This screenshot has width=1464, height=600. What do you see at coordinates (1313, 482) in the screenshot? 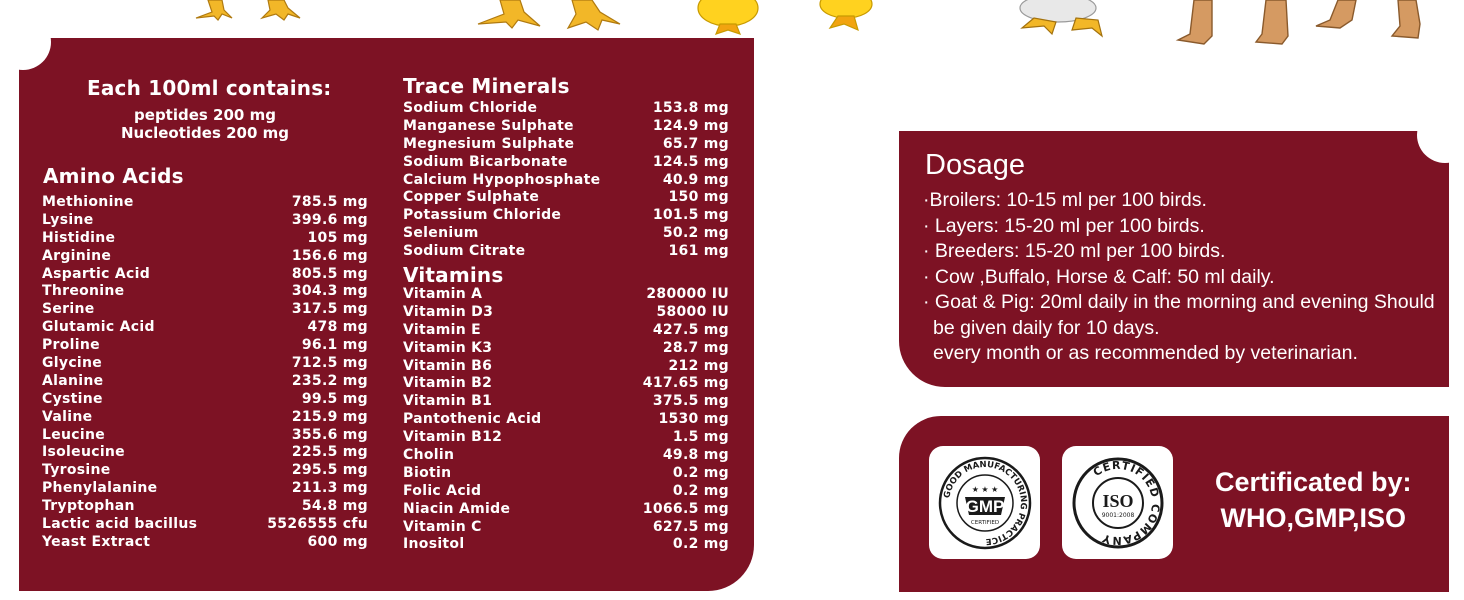
I see `certification-label: Certificated by:` at bounding box center [1313, 482].